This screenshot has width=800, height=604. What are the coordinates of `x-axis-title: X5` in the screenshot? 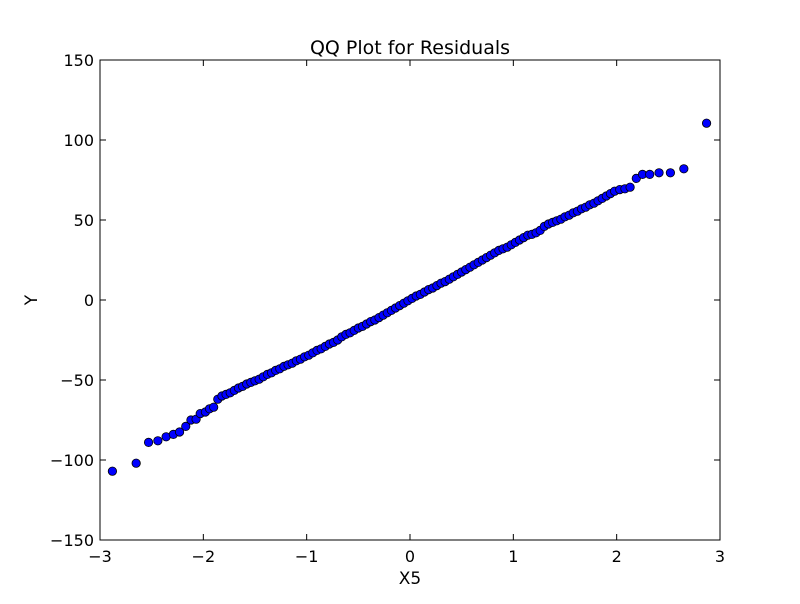 It's located at (410, 579).